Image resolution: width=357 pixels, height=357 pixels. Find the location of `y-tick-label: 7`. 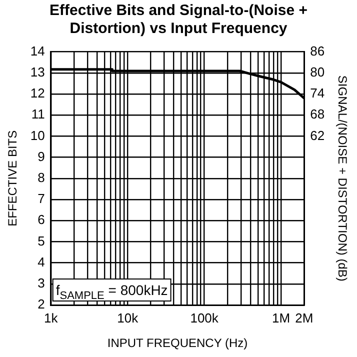

y-tick-label: 7 is located at coordinates (41, 198).